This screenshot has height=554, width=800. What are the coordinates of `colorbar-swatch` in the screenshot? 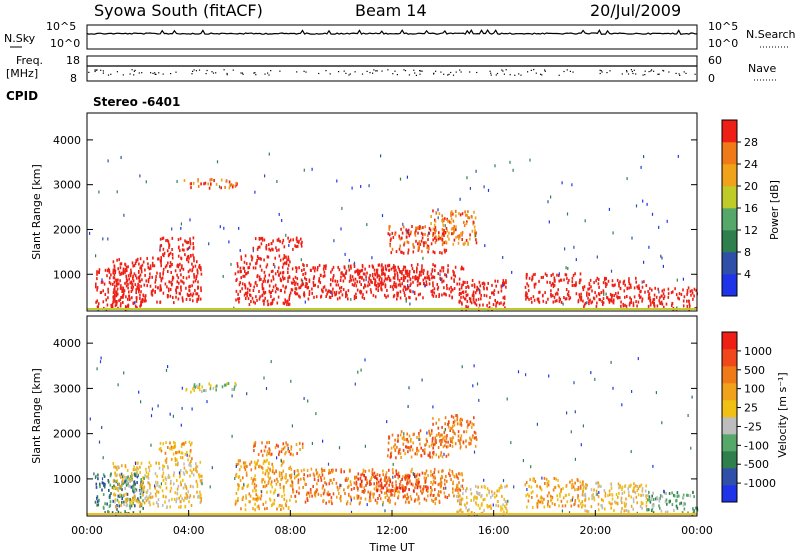 It's located at (729, 219).